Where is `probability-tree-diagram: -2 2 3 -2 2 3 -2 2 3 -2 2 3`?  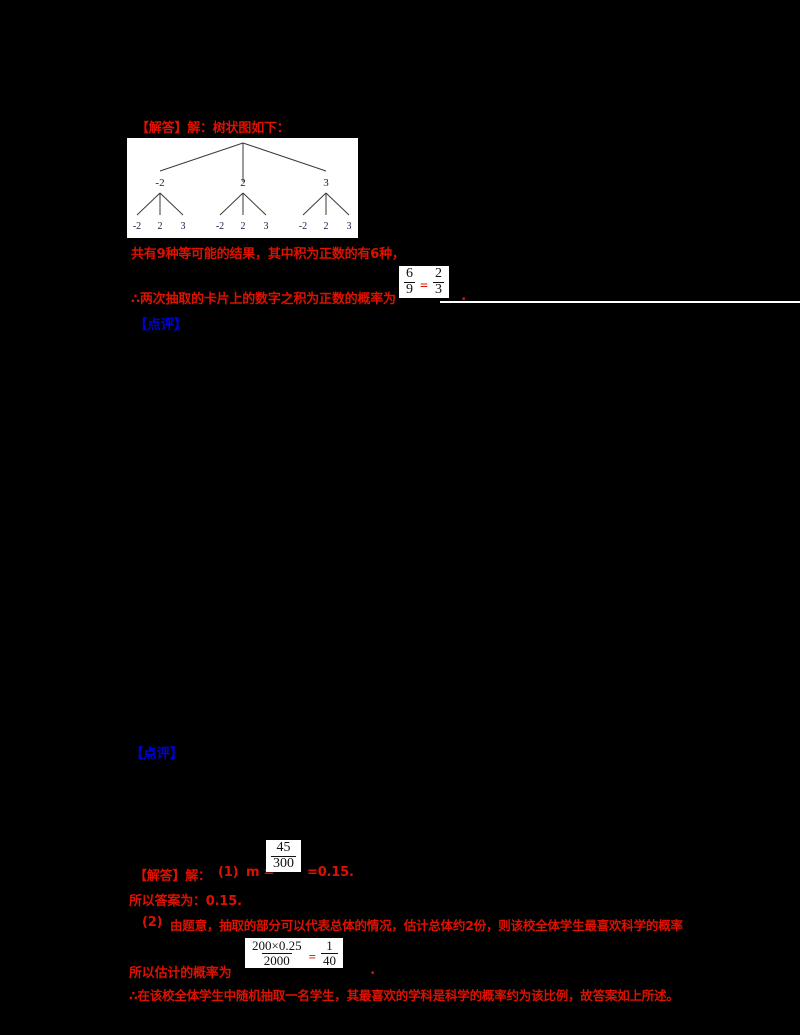
probability-tree-diagram: -2 2 3 -2 2 3 -2 2 3 -2 2 3 is located at coordinates (242, 188).